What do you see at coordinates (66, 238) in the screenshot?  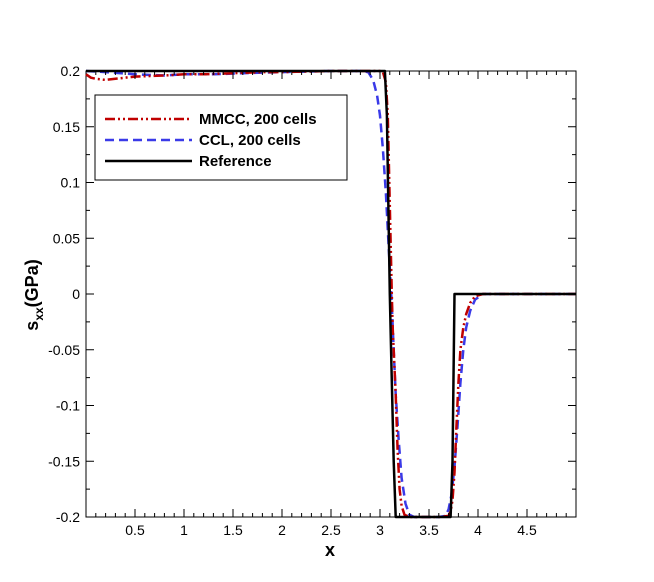 I see `y-tick-label: 0.05` at bounding box center [66, 238].